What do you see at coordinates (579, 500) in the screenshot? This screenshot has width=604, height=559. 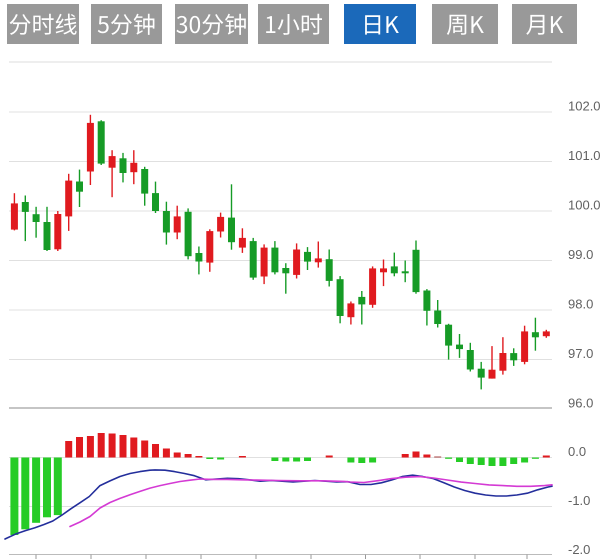 I see `svg-text: -1.0` at bounding box center [579, 500].